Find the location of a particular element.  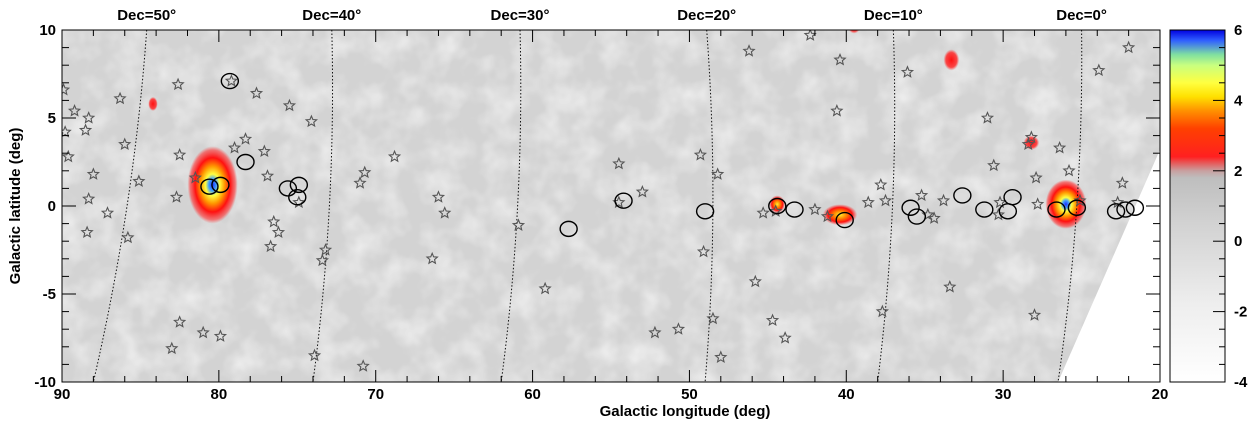

dec-label-4: Dec=10° is located at coordinates (893, 15).